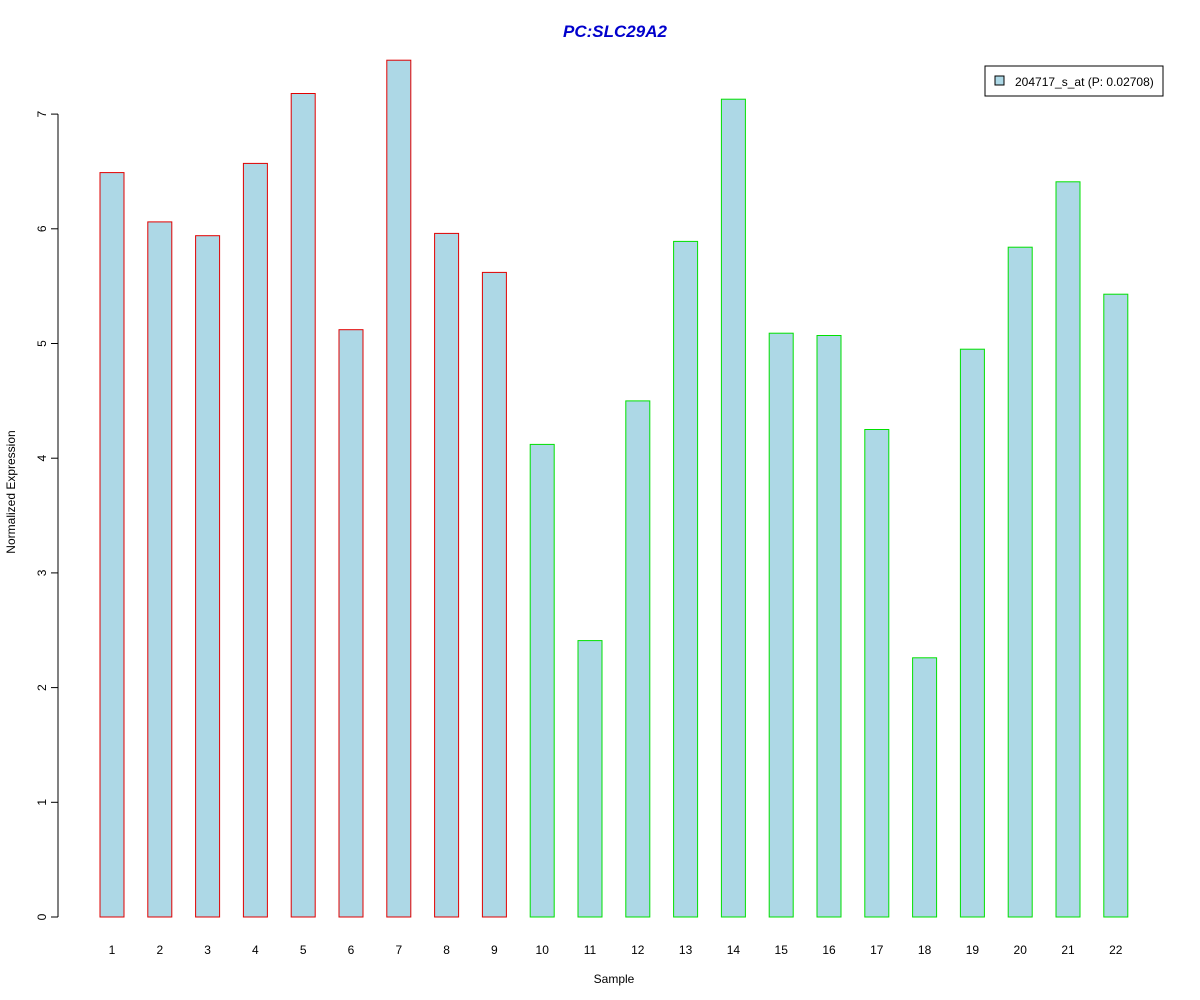 This screenshot has width=1200, height=1000. Describe the element at coordinates (159, 950) in the screenshot. I see `x-tick-label: 2` at that location.